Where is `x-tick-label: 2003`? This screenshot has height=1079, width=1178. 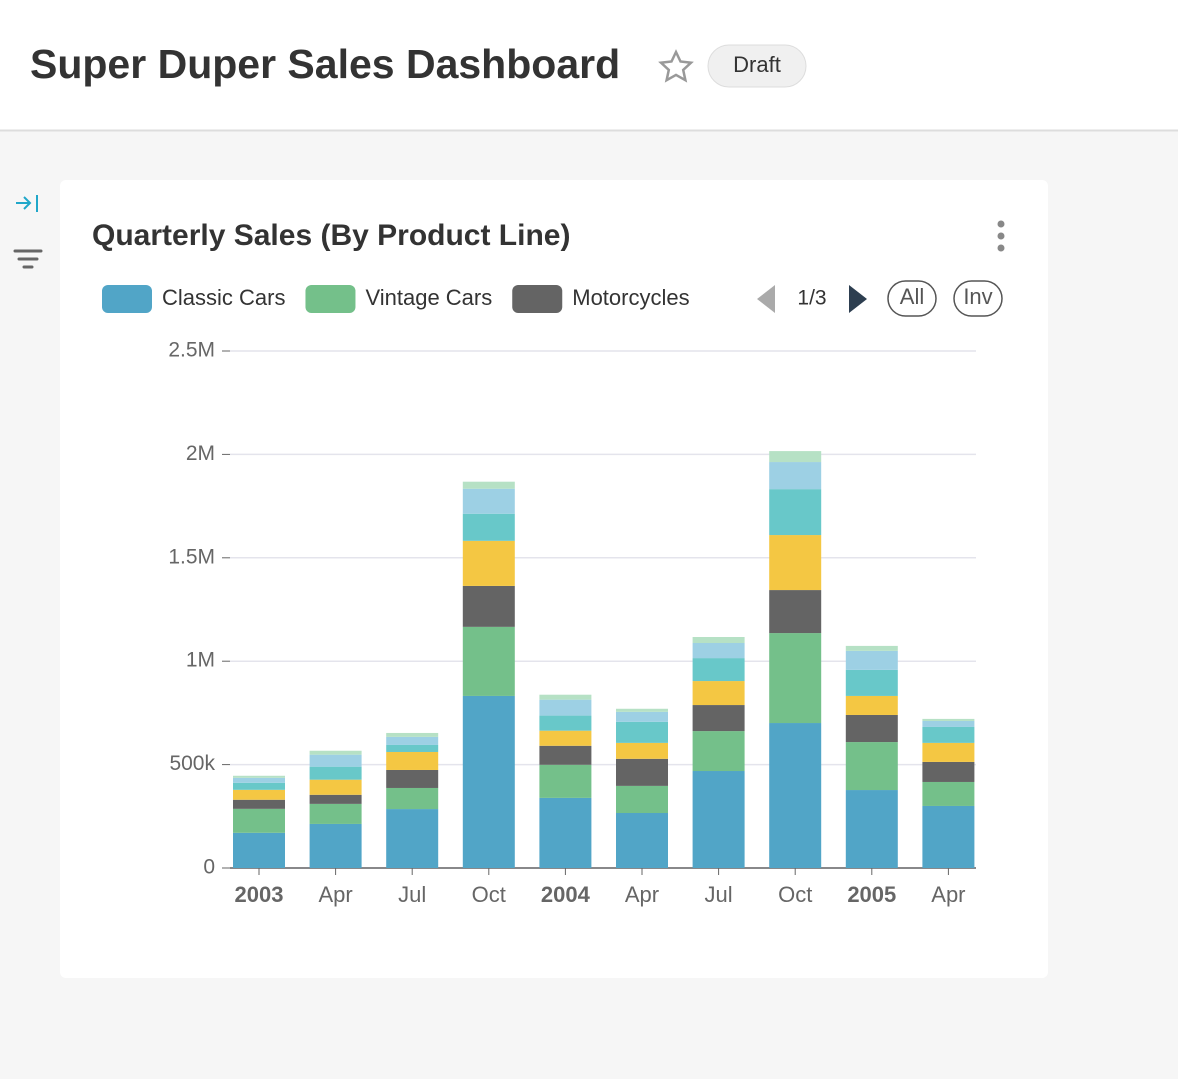 x-tick-label: 2003 is located at coordinates (259, 894).